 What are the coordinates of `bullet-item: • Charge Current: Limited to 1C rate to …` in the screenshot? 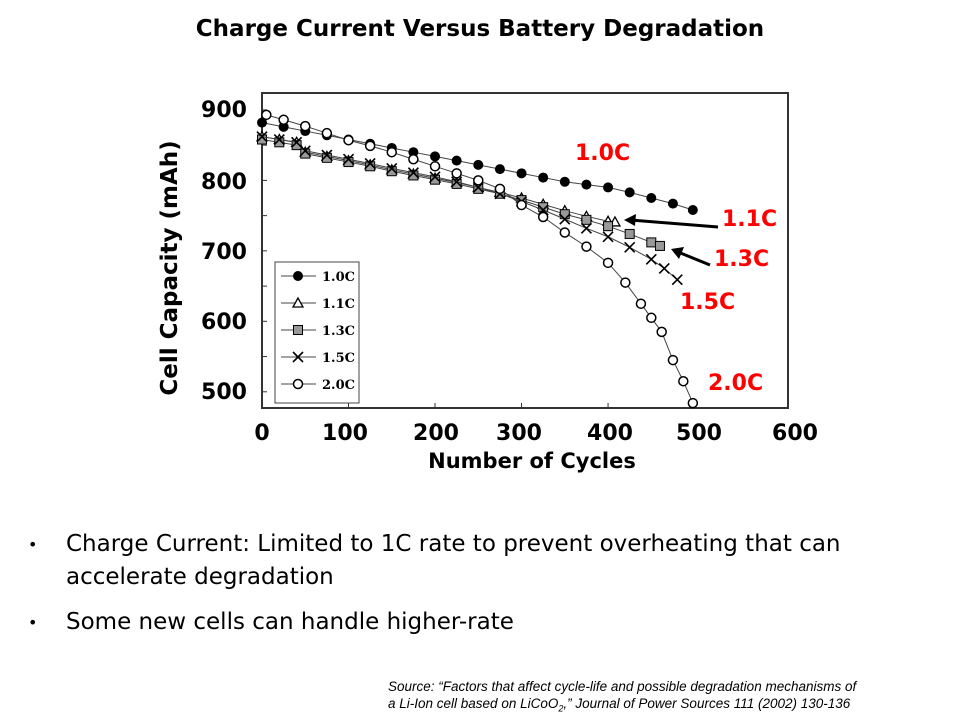 It's located at (487, 561).